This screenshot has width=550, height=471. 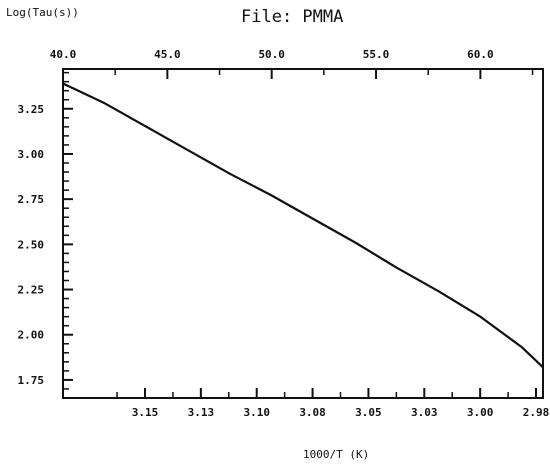 What do you see at coordinates (256, 412) in the screenshot?
I see `bottom-tick-label: 3.10` at bounding box center [256, 412].